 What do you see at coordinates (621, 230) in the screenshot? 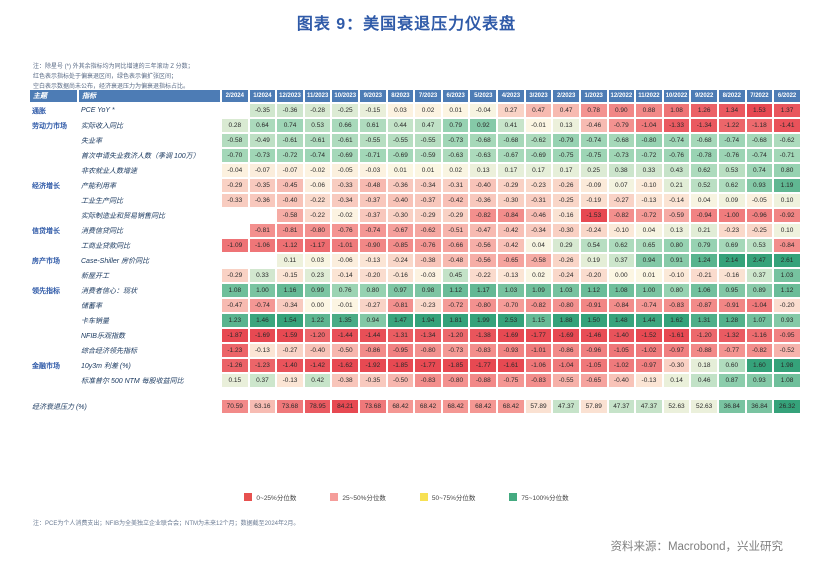
I see `heatmap-cell: -0.10` at bounding box center [621, 230].